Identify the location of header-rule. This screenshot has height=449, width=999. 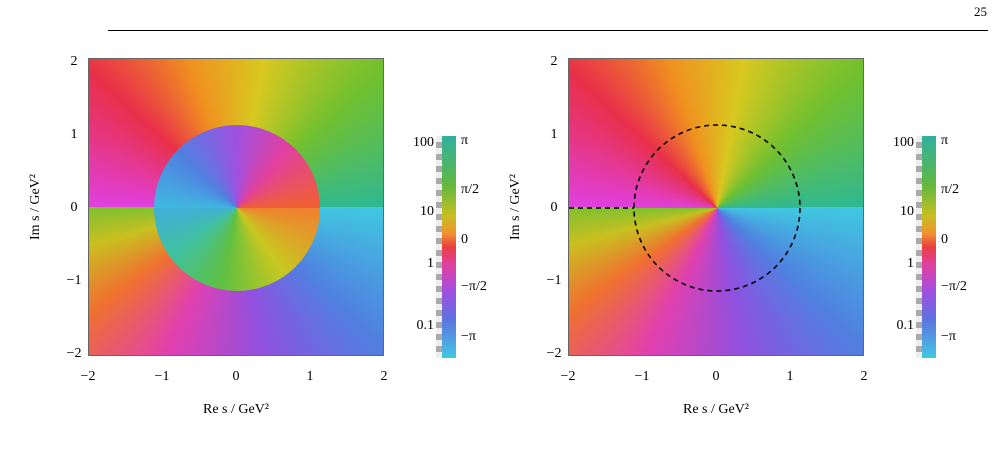
(548, 30).